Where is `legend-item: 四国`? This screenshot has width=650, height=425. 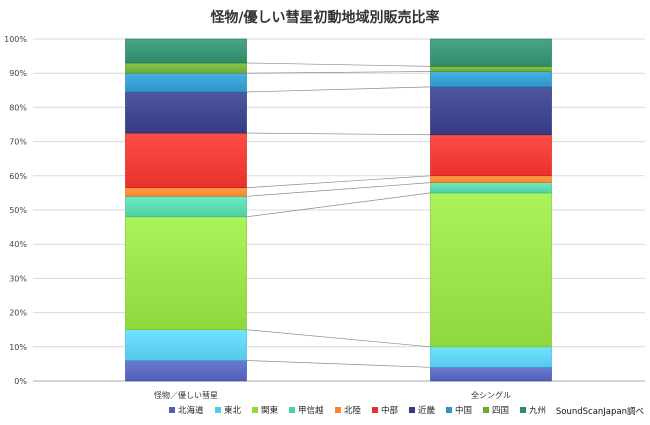 legend-item: 四国 is located at coordinates (496, 411).